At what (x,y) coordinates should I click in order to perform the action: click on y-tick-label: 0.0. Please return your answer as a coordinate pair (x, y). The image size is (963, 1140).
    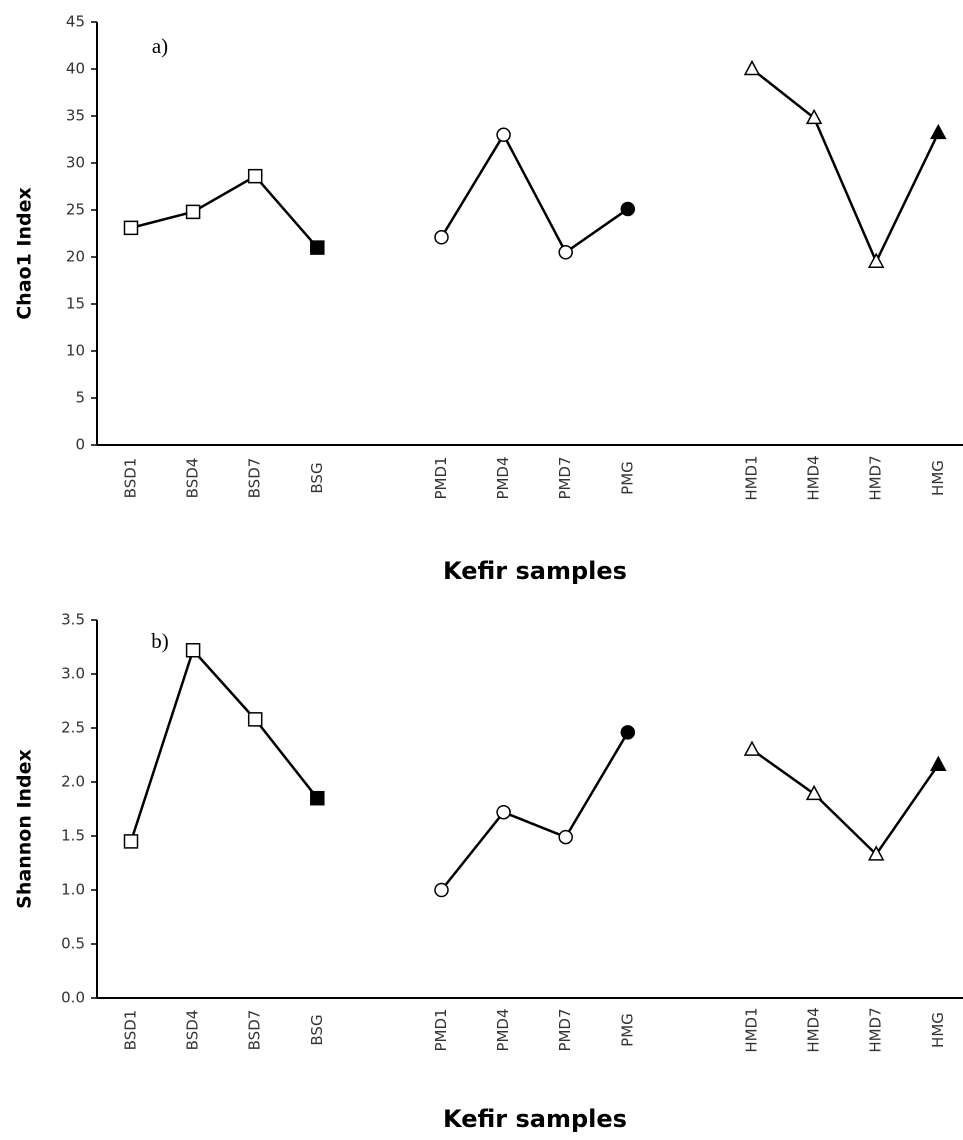
    Looking at the image, I should click on (73, 998).